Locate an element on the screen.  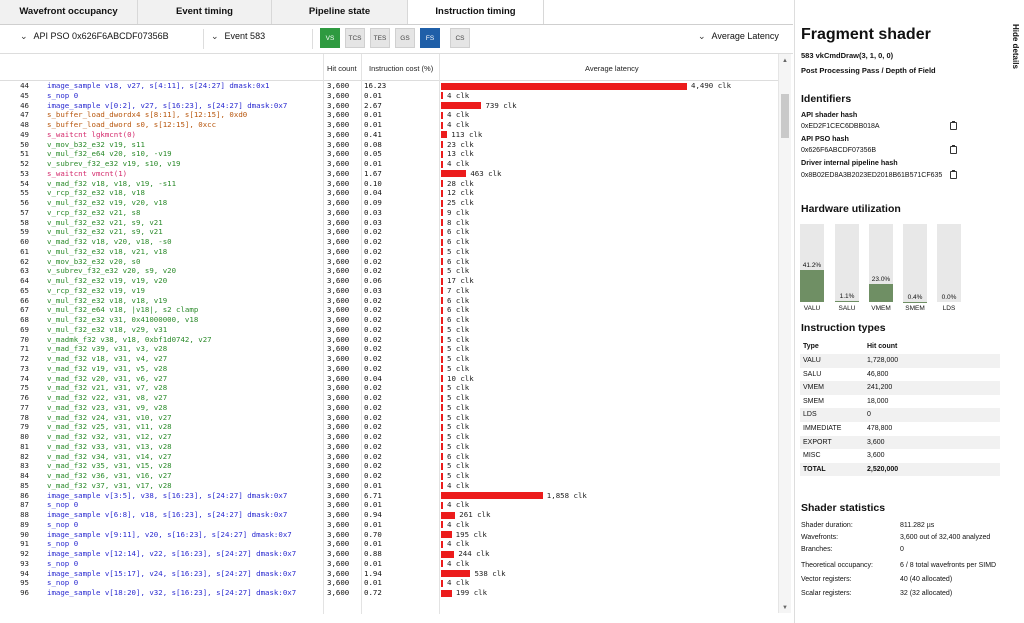
instruction-cost-cell: 0.06 is located at coordinates (373, 280).